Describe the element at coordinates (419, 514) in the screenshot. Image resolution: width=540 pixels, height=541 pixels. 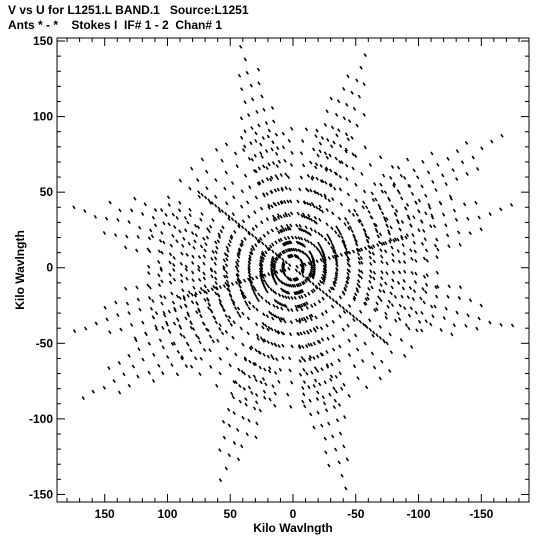
I see `x-tick-label: -100` at that location.